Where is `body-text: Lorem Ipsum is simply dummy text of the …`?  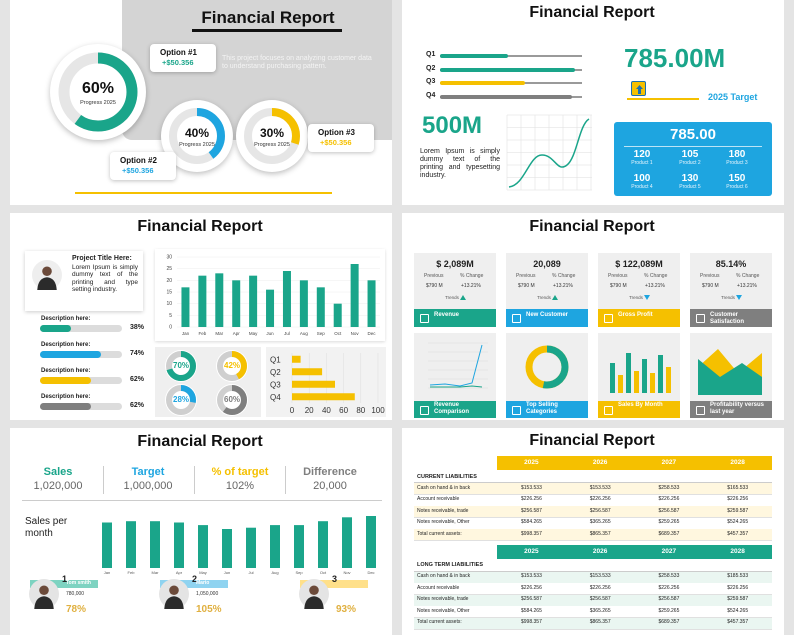 body-text: Lorem Ipsum is simply dummy text of the … is located at coordinates (105, 279).